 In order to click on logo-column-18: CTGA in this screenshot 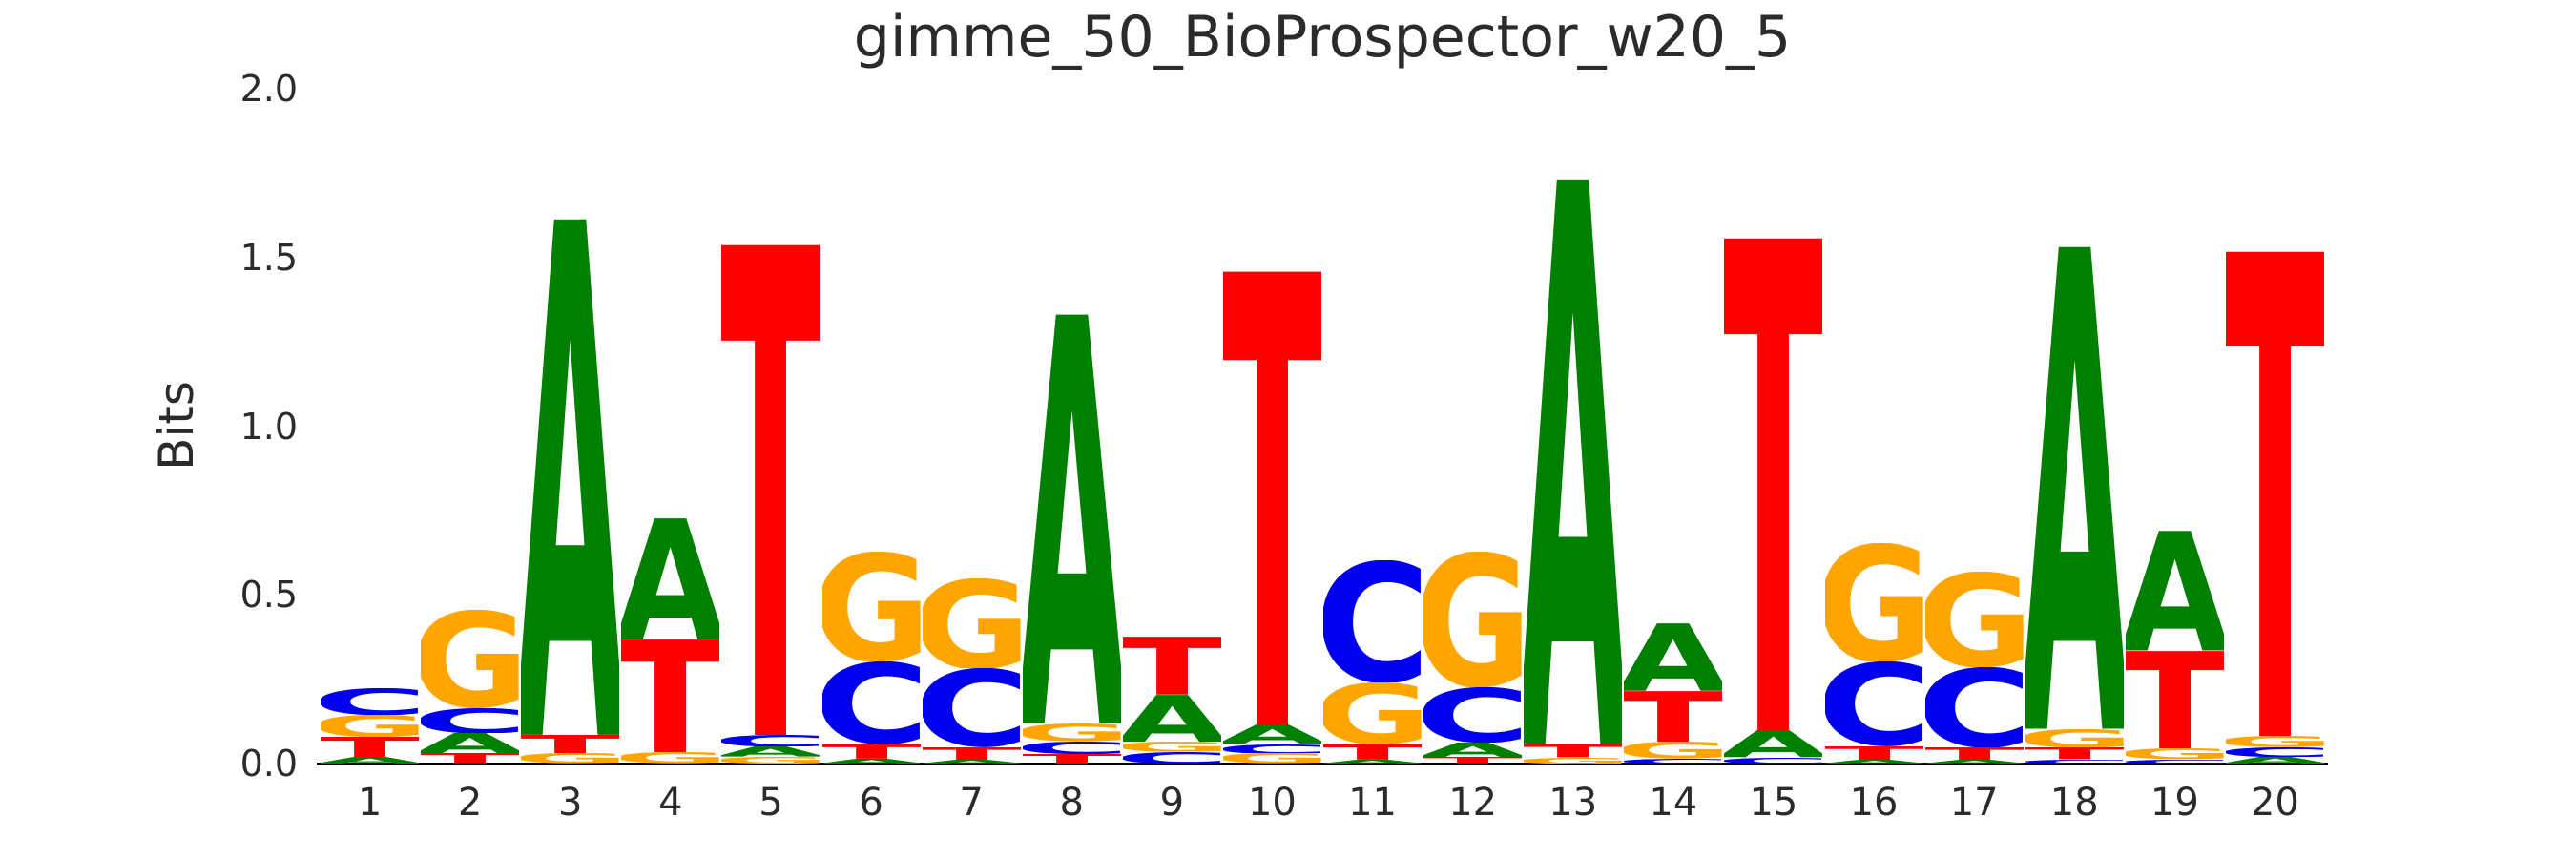, I will do `click(2074, 505)`.